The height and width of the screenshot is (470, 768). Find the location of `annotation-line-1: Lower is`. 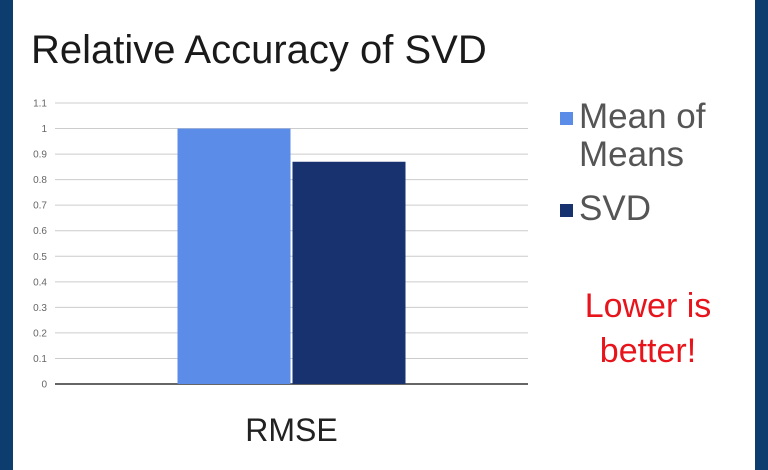

annotation-line-1: Lower is is located at coordinates (648, 306).